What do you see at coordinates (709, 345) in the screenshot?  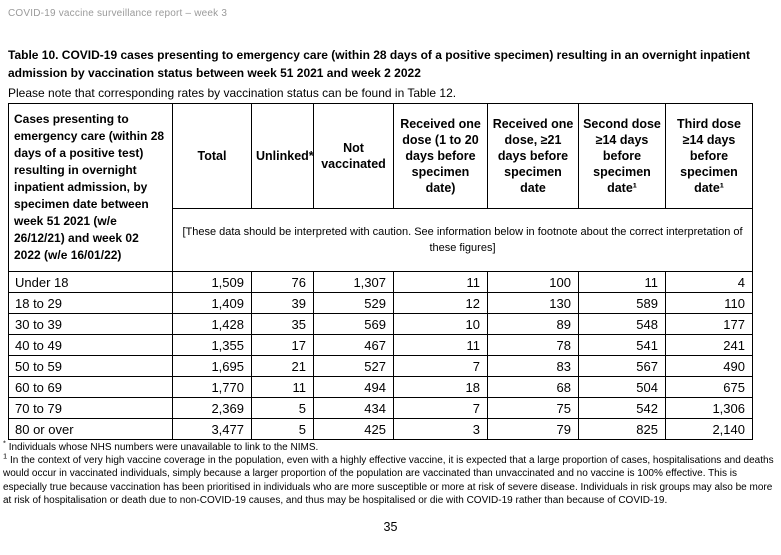 I see `value-cell: 241` at bounding box center [709, 345].